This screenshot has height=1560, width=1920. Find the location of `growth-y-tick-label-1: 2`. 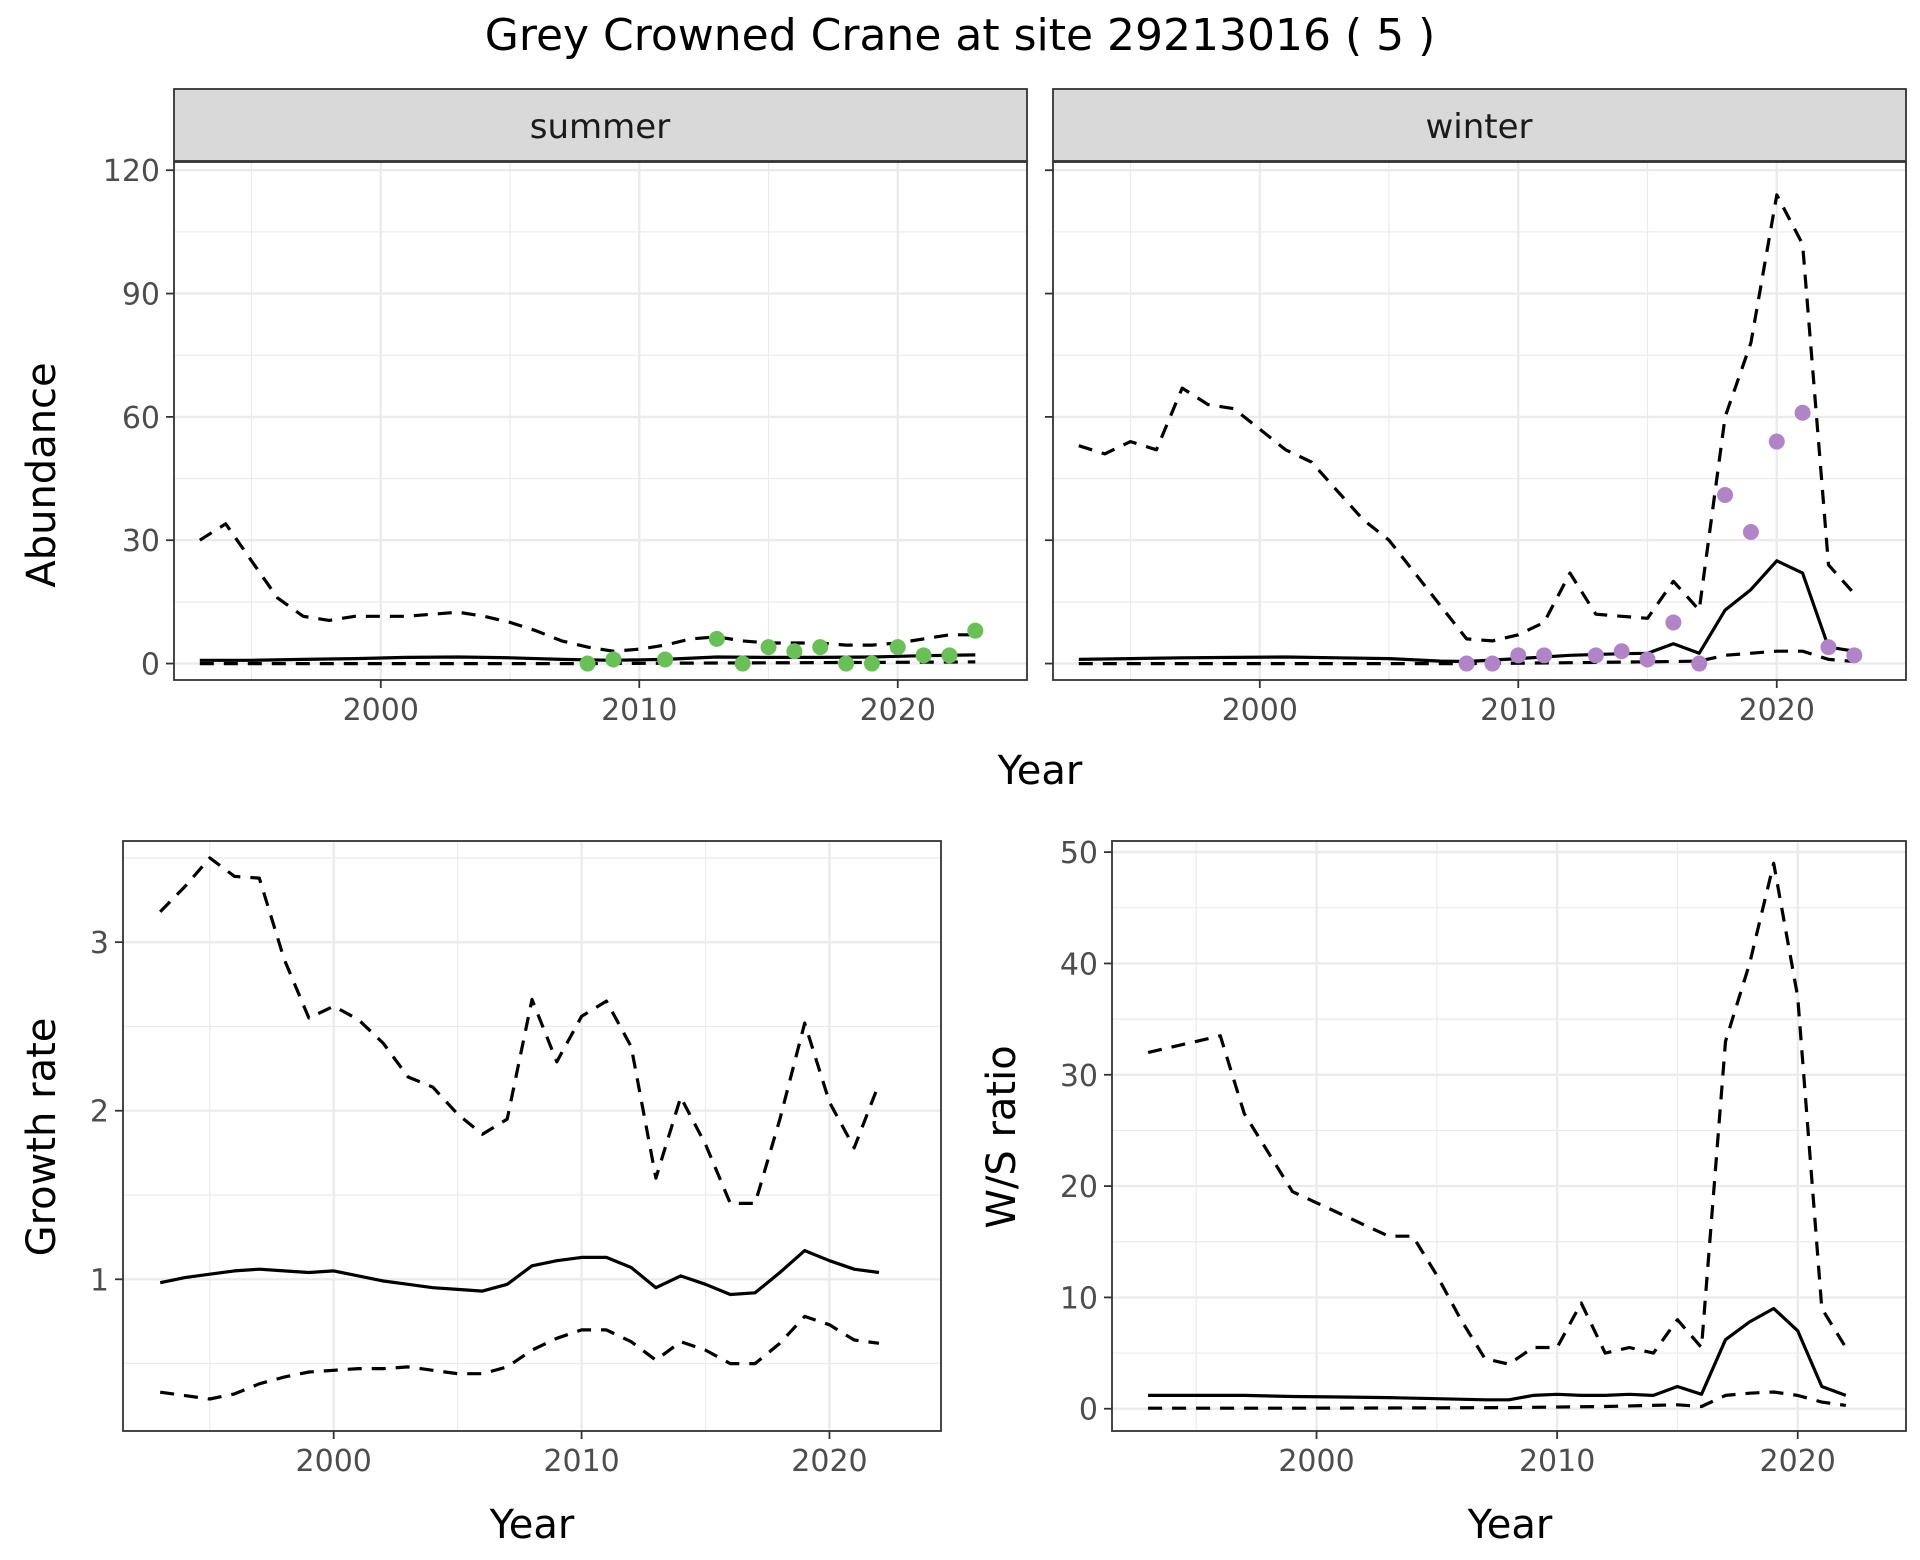

growth-y-tick-label-1: 2 is located at coordinates (99, 1112).